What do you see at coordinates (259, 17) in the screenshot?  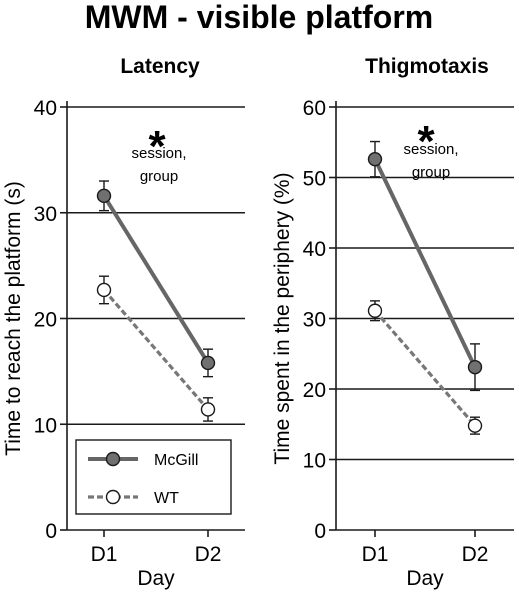 I see `figure-title: MWM - visible platform` at bounding box center [259, 17].